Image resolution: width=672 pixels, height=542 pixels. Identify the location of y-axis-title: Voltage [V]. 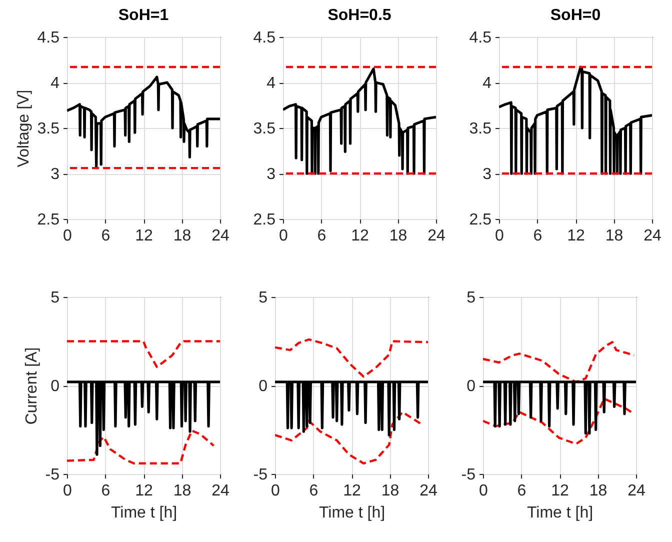
(23, 129).